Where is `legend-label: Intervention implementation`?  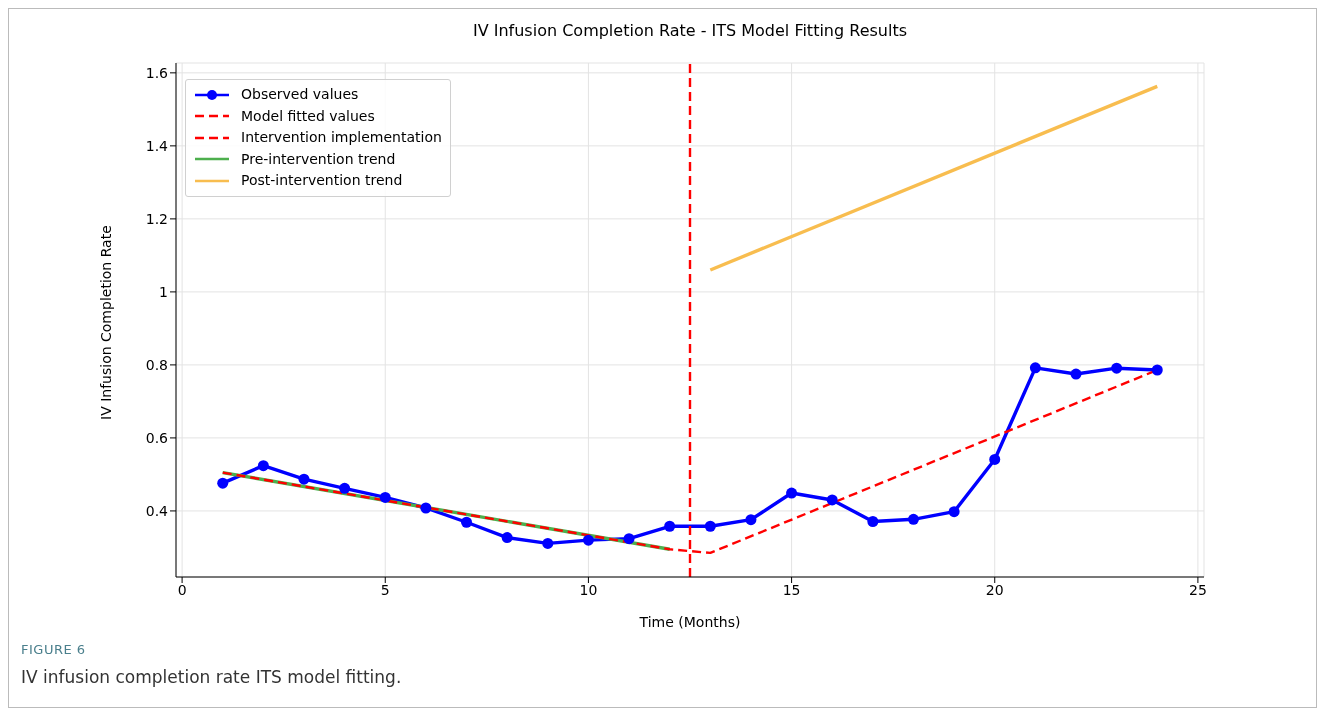 legend-label: Intervention implementation is located at coordinates (341, 137).